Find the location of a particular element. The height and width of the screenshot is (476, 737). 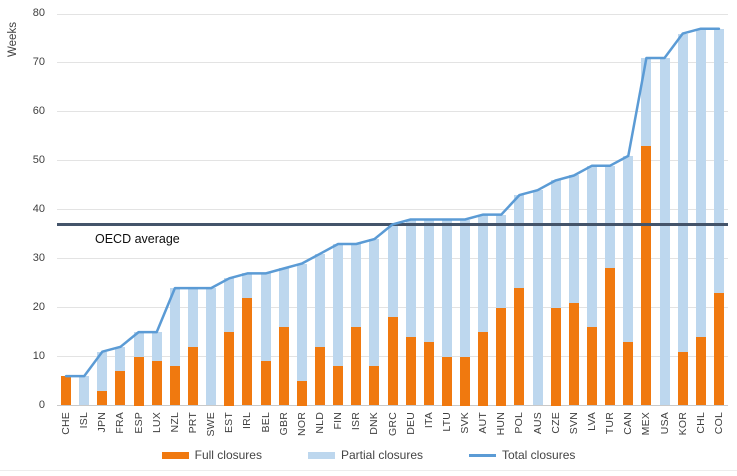

x-axis-label: AUT is located at coordinates (483, 422).